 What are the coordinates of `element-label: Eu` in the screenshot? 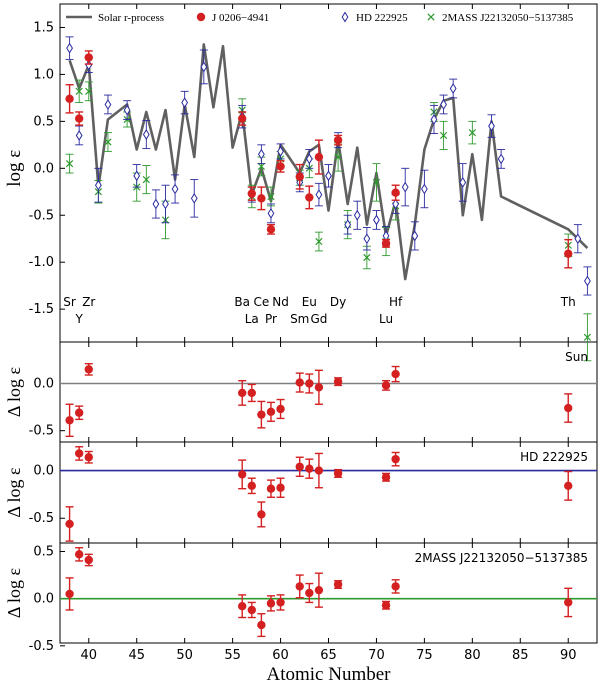 It's located at (309, 302).